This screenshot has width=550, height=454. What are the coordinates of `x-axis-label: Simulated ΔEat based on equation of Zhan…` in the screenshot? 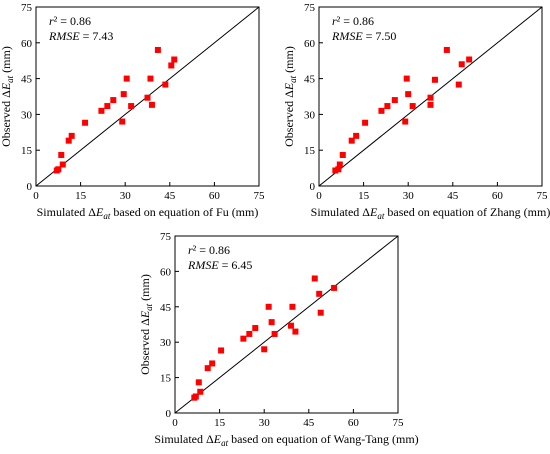 It's located at (430, 213).